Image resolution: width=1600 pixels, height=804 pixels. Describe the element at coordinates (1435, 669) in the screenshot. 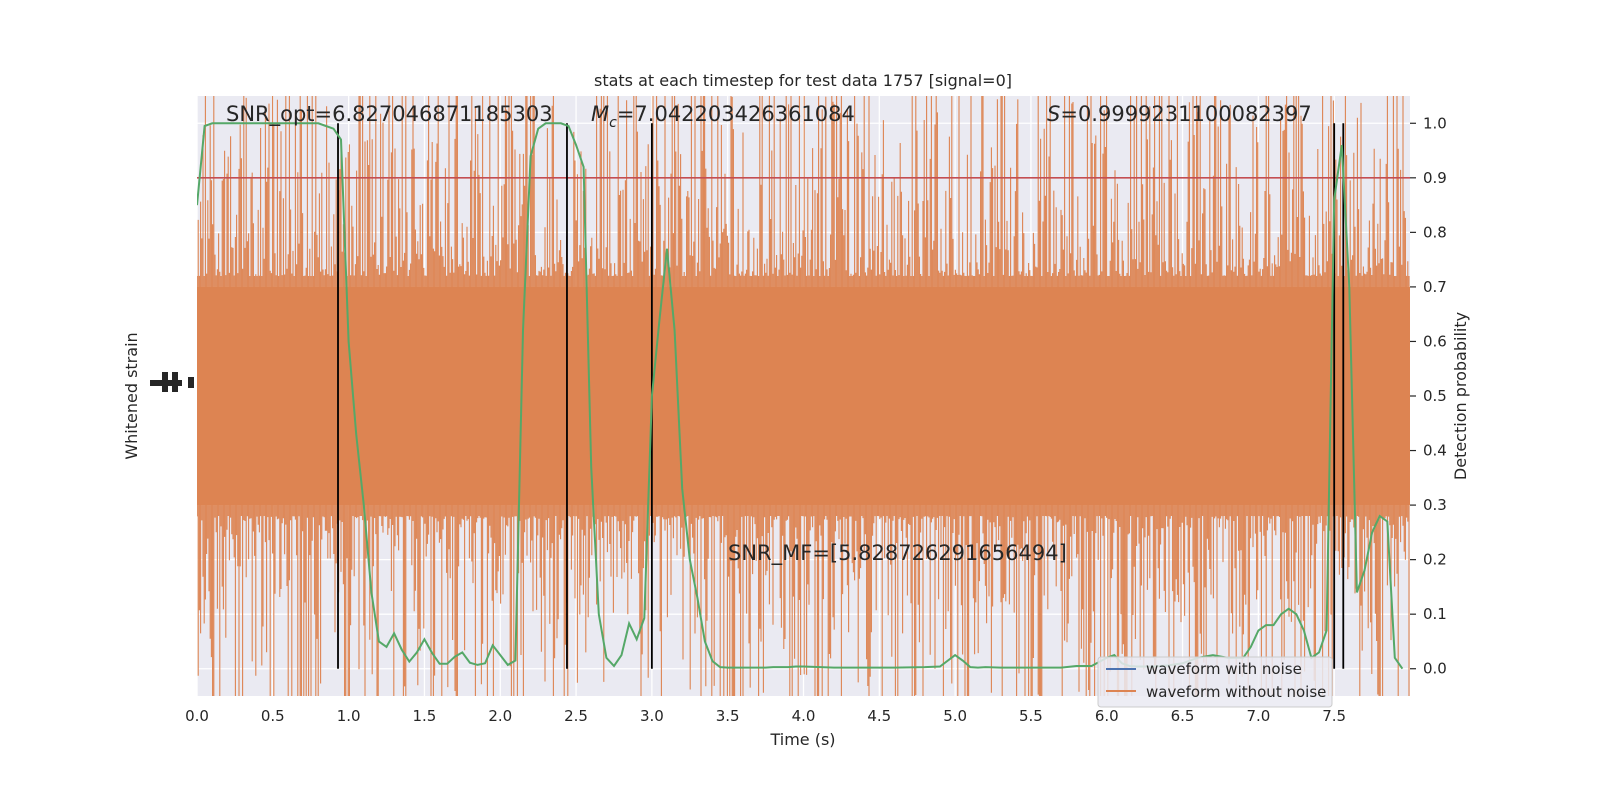

I see `right-tick-label: 0.0` at that location.